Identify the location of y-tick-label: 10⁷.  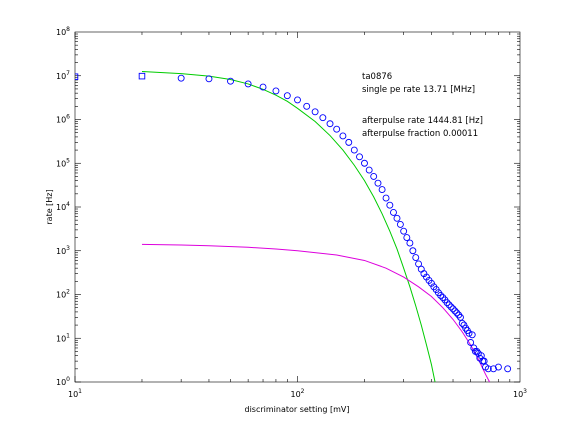
(63, 75).